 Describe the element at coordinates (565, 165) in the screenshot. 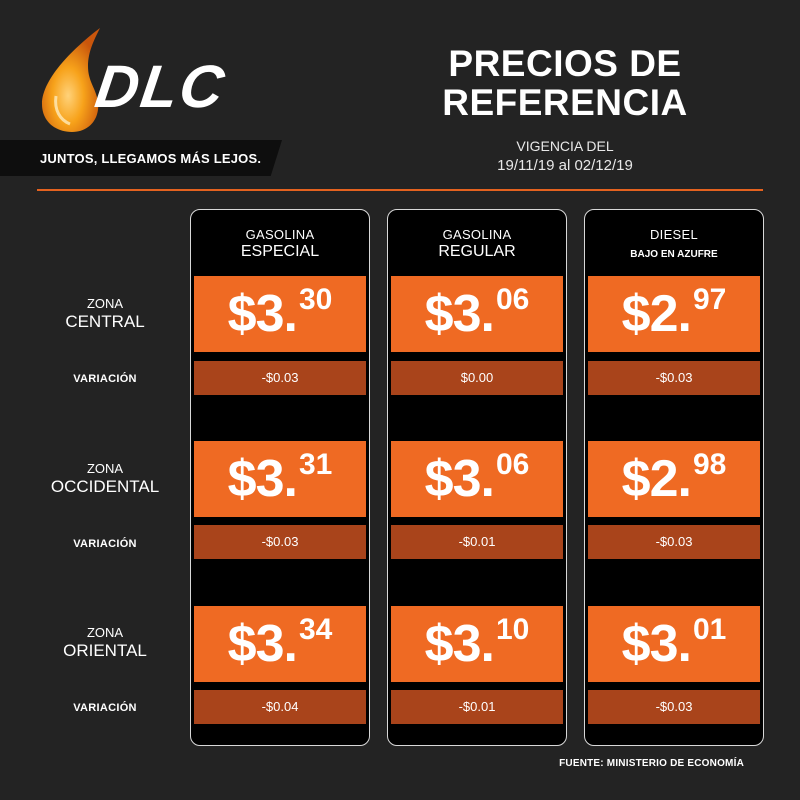

I see `vigencia-dates: 19/11/19 al 02/12/19` at that location.